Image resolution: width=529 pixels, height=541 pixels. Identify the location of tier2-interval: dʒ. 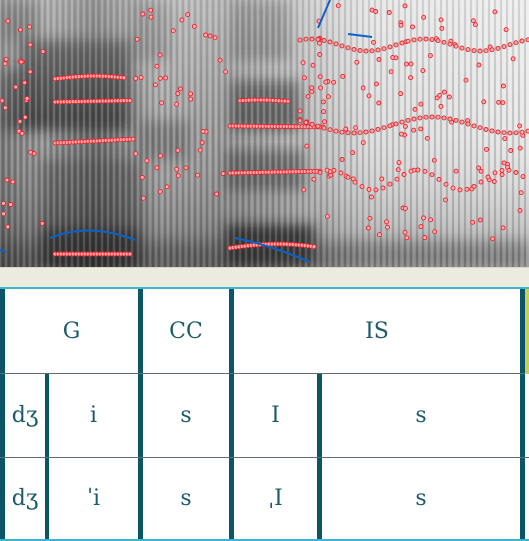
(25, 415).